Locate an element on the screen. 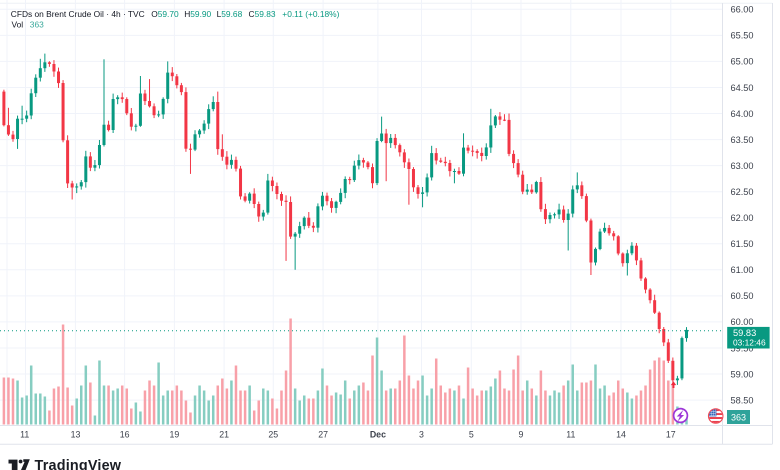  svg-text: 63.50 is located at coordinates (742, 140).